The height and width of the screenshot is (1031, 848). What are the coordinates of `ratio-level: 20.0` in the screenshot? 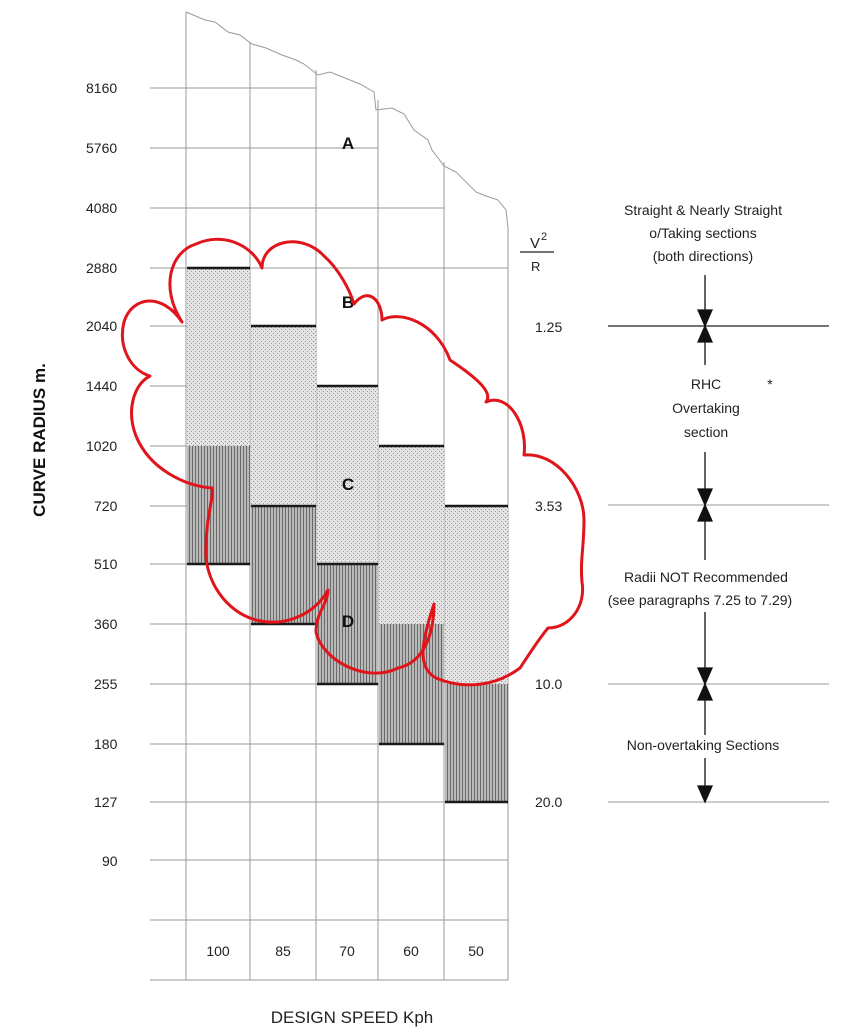 It's located at (548, 802).